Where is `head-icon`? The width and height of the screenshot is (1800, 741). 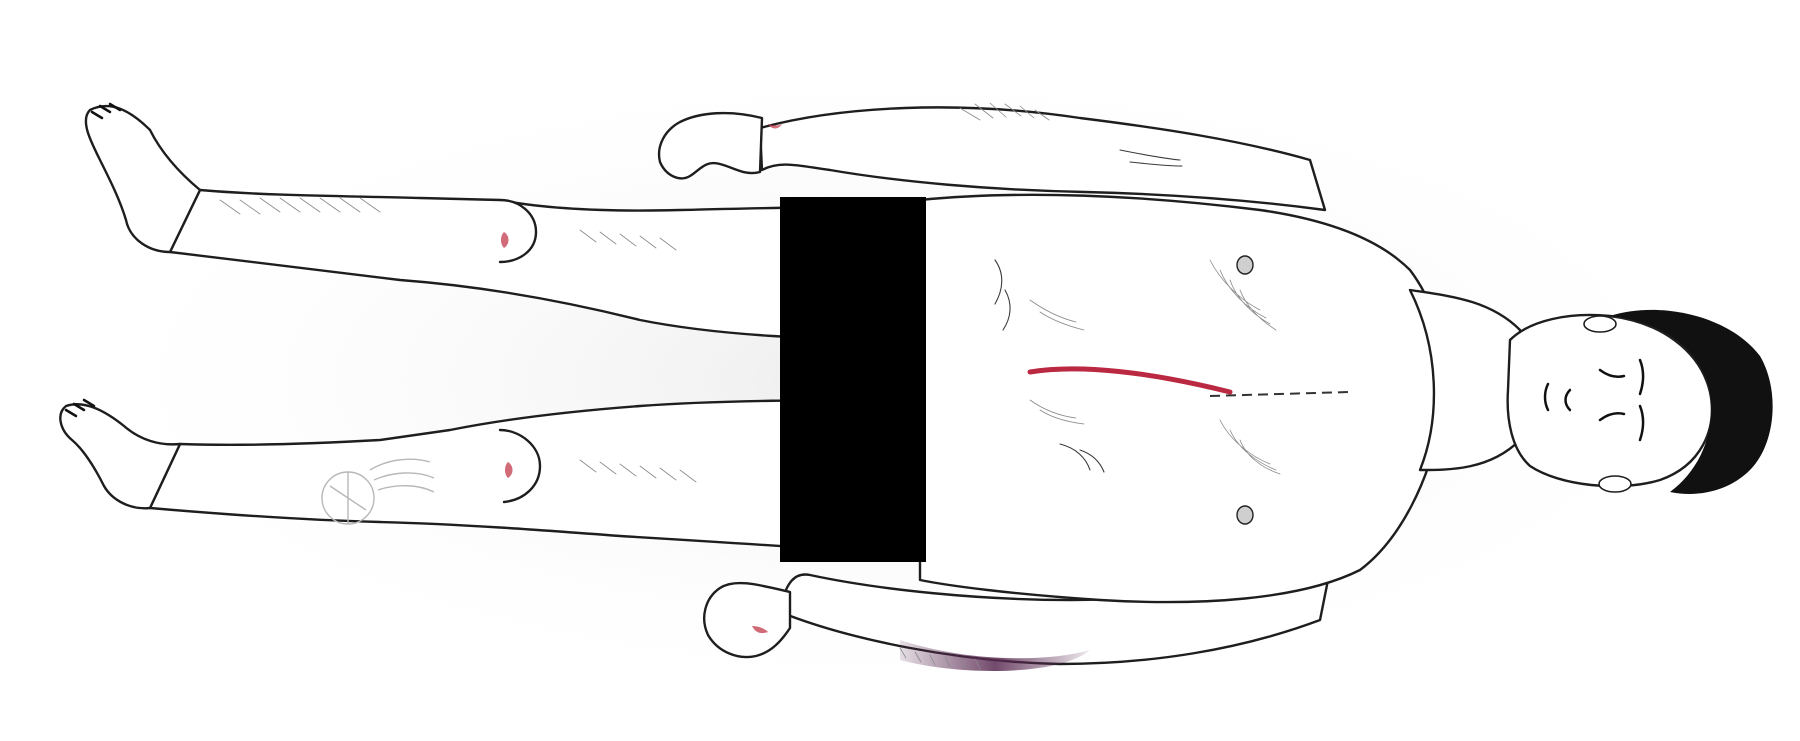 head-icon is located at coordinates (1639, 401).